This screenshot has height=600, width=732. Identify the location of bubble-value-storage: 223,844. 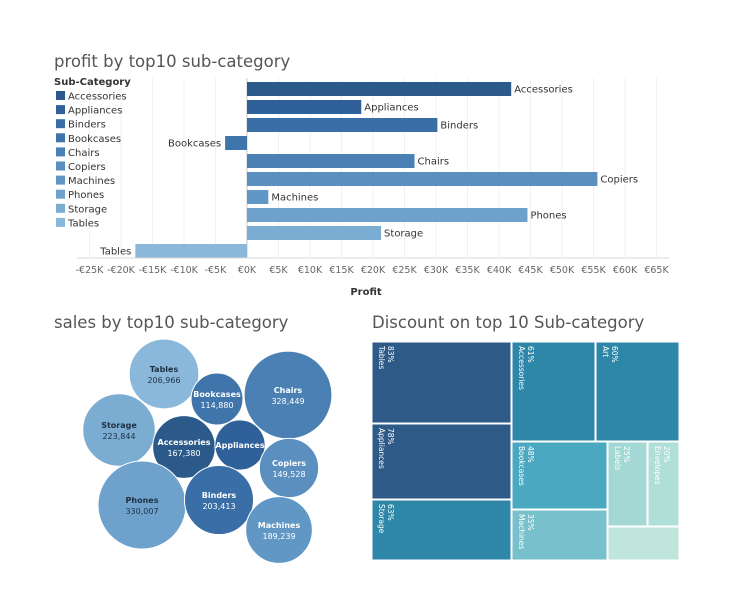
(118, 436).